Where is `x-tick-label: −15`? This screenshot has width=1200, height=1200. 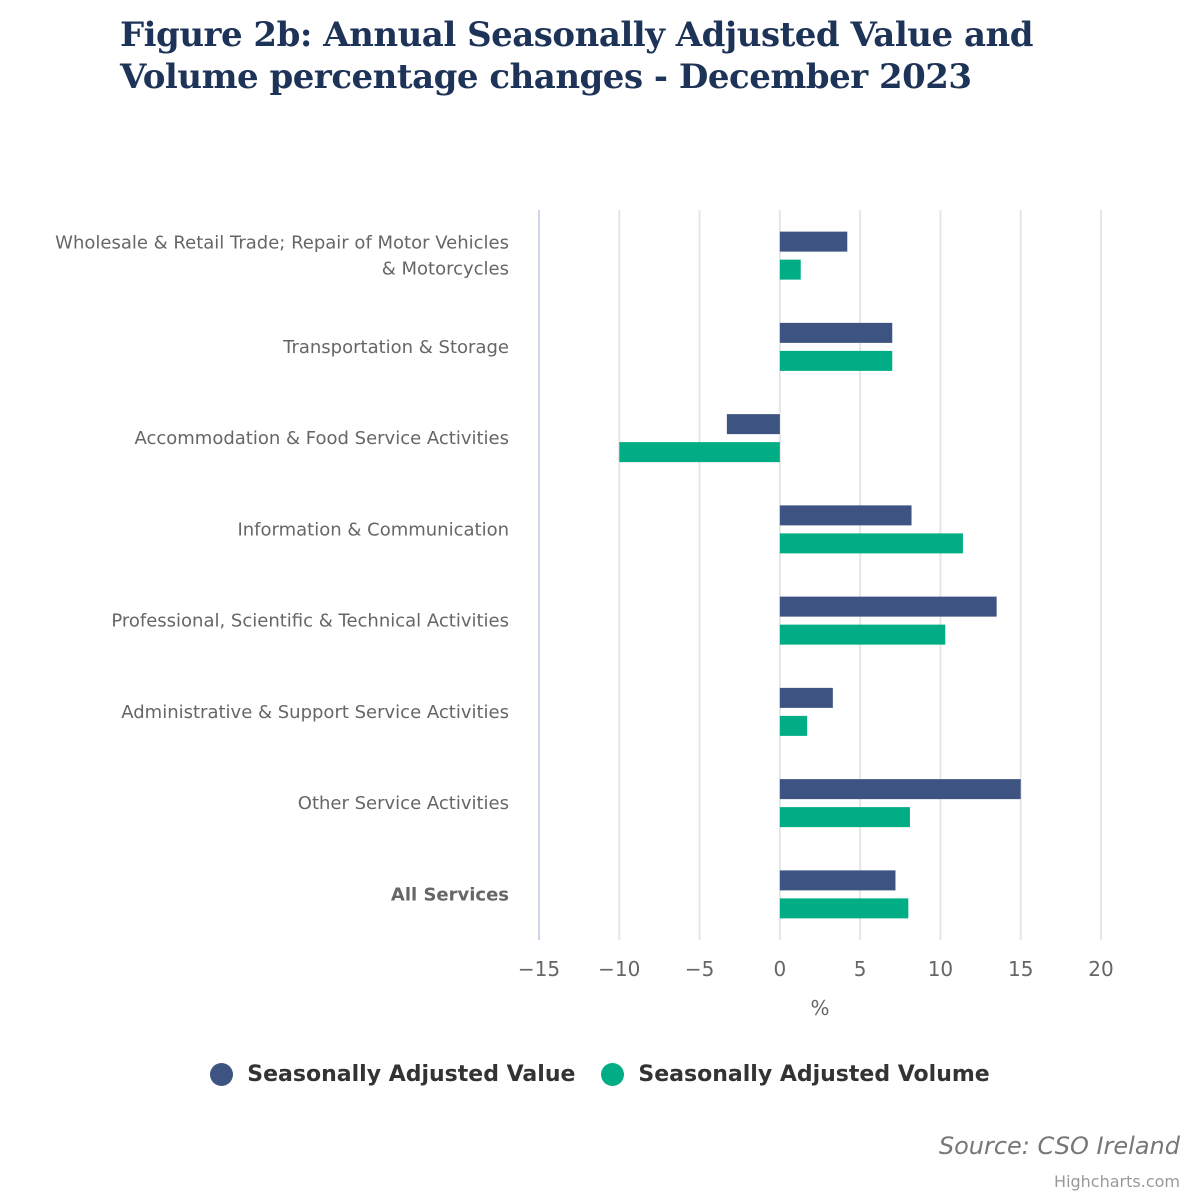
x-tick-label: −15 is located at coordinates (539, 969).